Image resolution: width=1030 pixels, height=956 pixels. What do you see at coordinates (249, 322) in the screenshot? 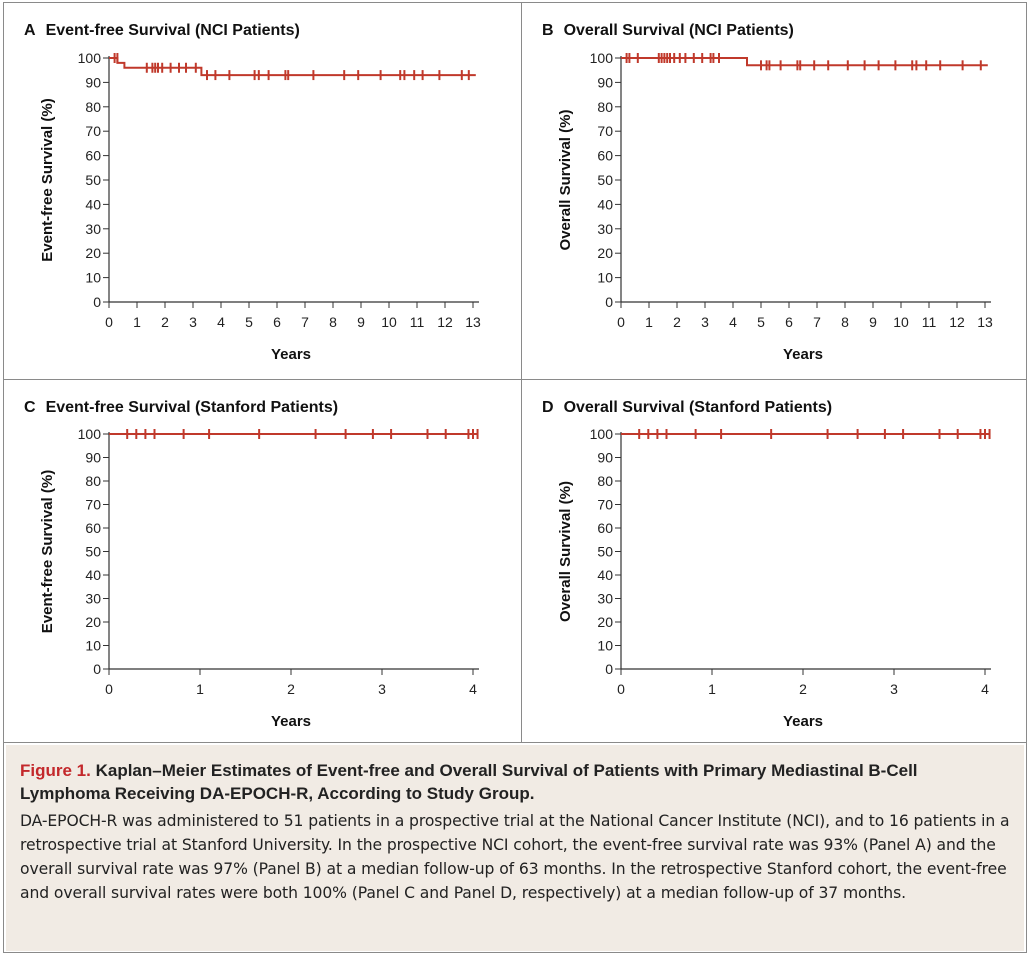
I see `x-tick-label: 5` at bounding box center [249, 322].